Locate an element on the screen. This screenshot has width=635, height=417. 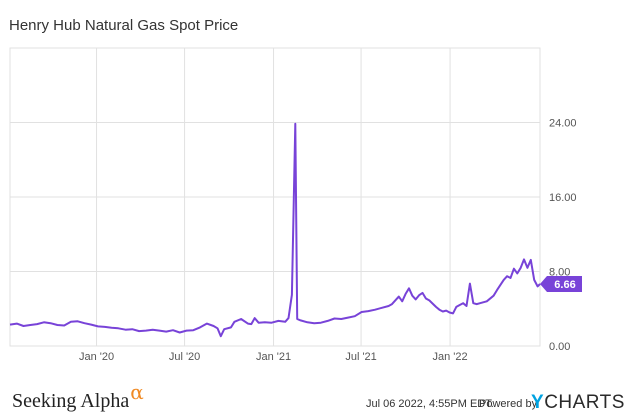
x-tick-label: Jan '21 is located at coordinates (273, 357).